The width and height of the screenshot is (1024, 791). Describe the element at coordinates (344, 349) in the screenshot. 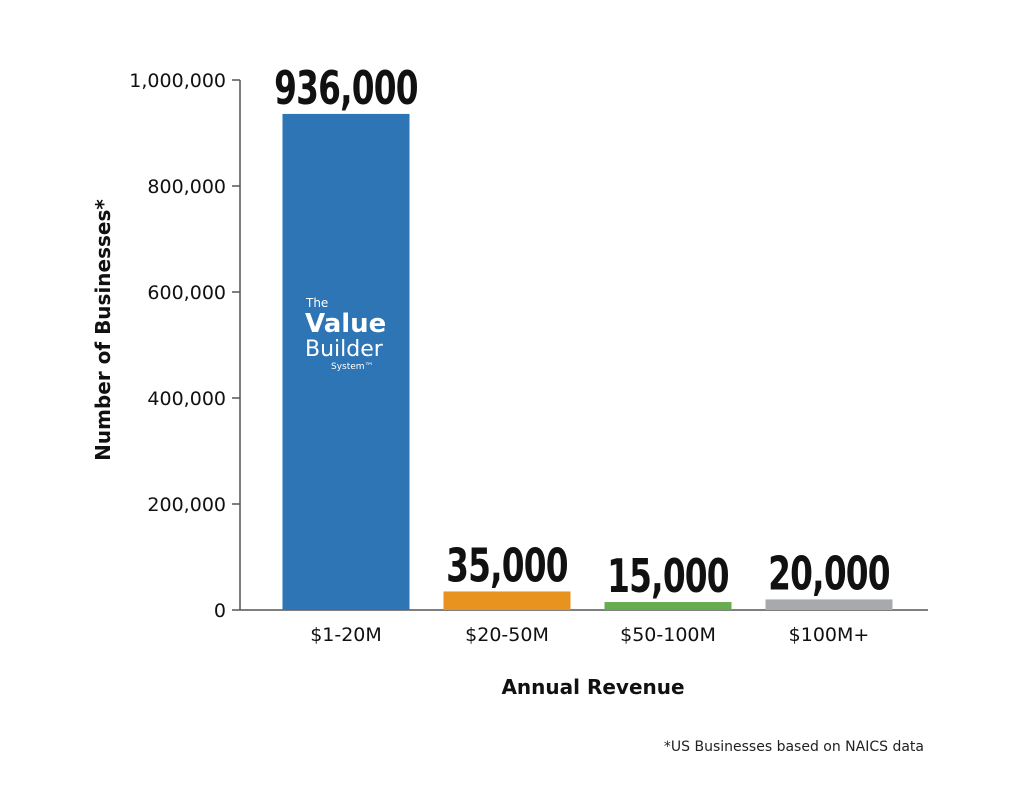

I see `logo-line-builder: Builder` at that location.